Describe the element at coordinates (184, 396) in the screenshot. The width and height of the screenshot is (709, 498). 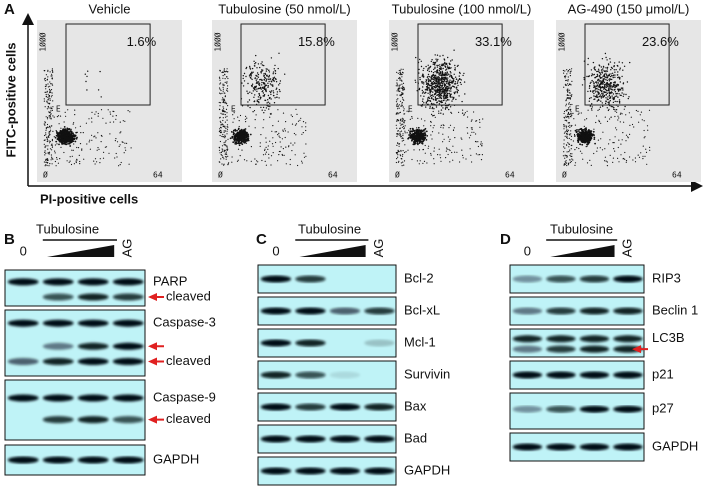
I see `protein-label: Caspase-9` at that location.